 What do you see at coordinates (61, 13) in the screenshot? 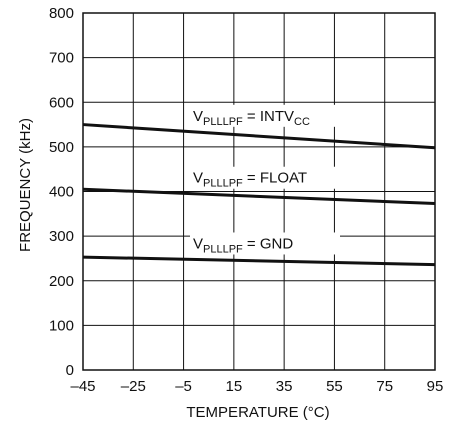
I see `y-tick-label: 800` at bounding box center [61, 13].